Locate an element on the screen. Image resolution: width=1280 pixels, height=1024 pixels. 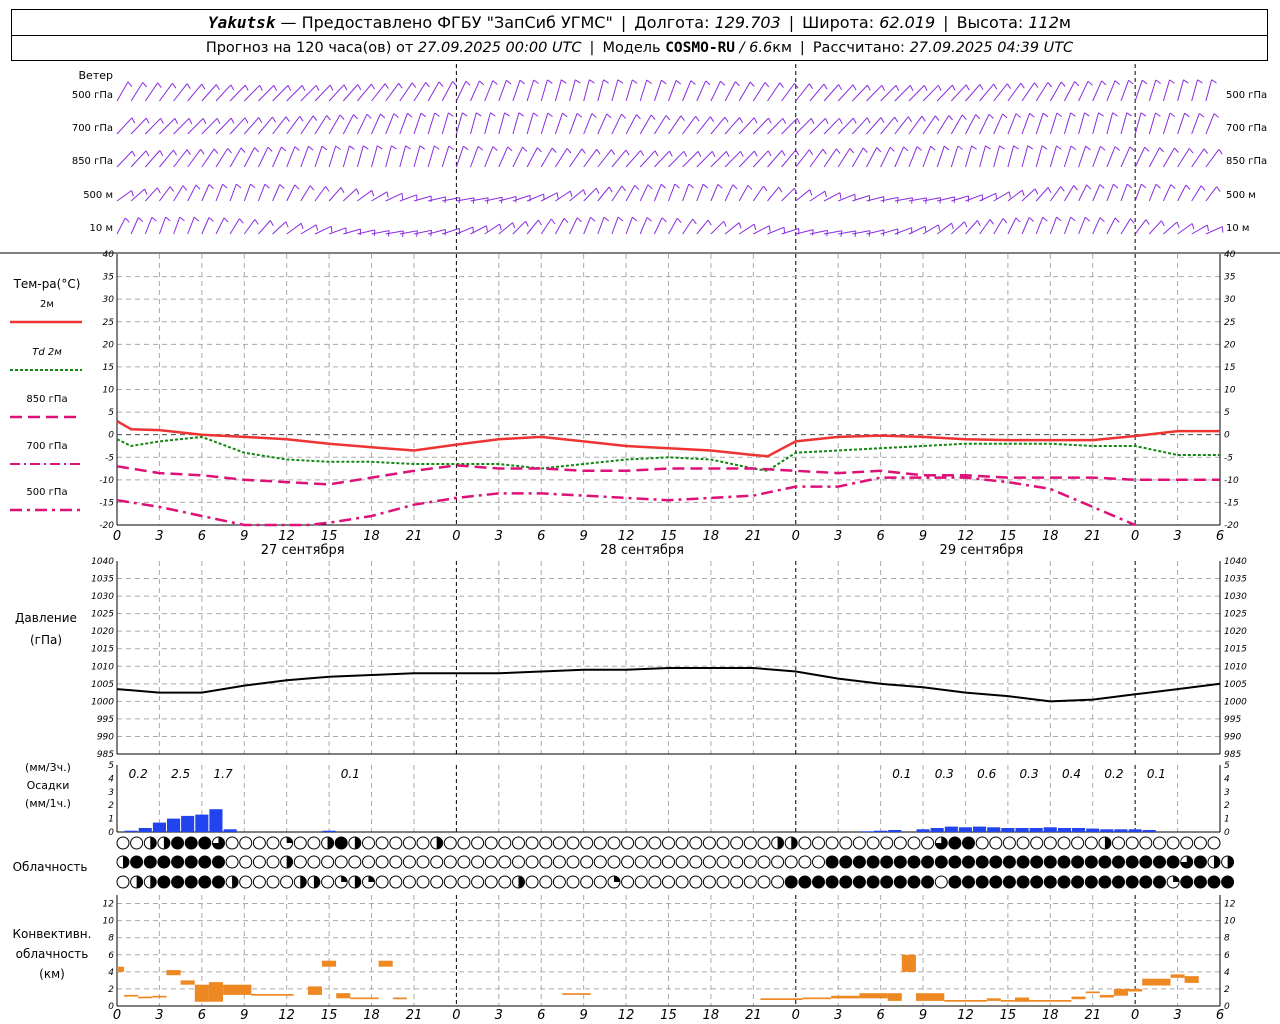
precip-unit-bottom: (мм/1ч.) is located at coordinates (48, 803).